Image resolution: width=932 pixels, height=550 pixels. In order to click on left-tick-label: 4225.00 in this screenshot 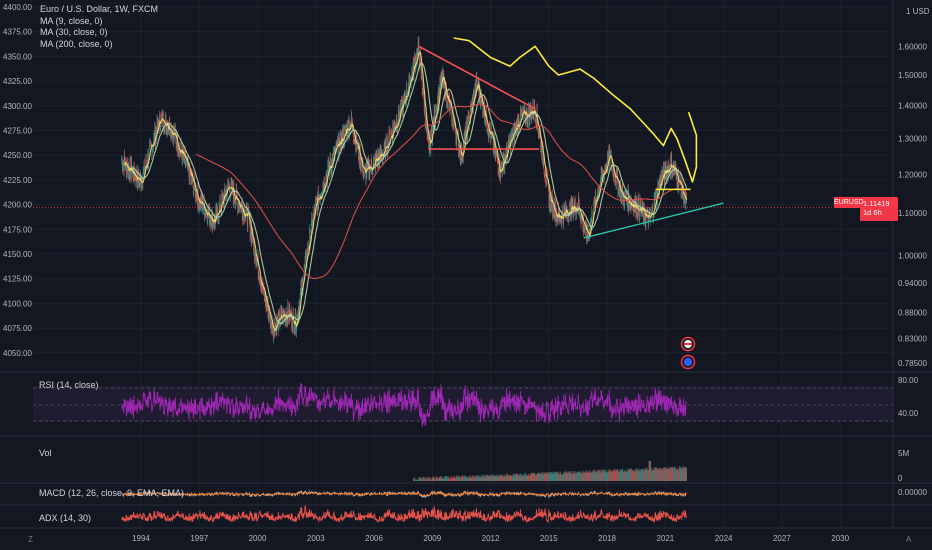, I will do `click(17, 180)`.